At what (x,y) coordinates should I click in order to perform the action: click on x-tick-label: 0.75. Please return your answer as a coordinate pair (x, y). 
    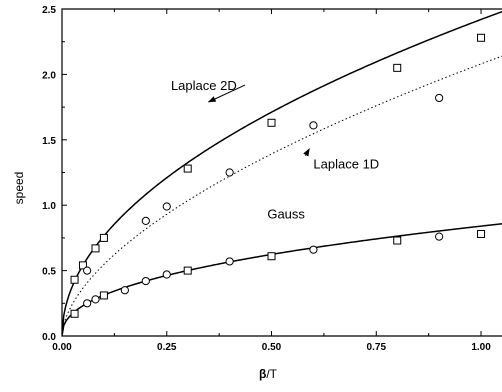
    Looking at the image, I should click on (377, 347).